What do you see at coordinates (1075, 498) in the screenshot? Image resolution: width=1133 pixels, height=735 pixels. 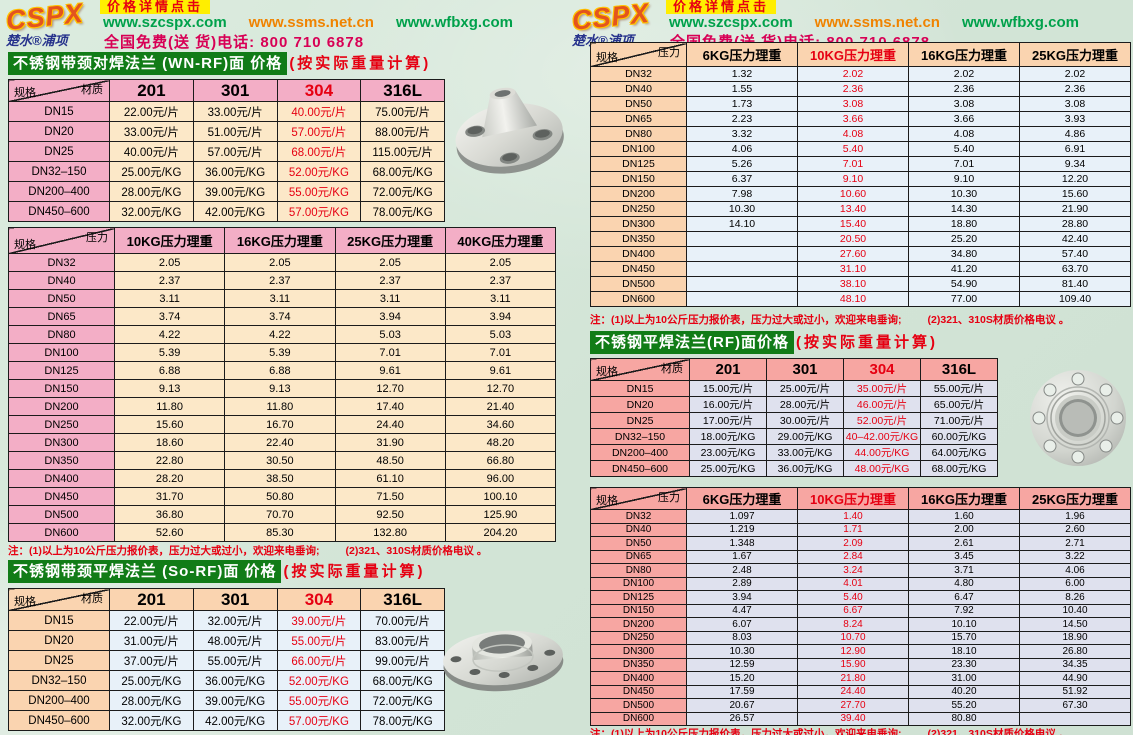 I see `column-header: 25KG压力理重` at bounding box center [1075, 498].